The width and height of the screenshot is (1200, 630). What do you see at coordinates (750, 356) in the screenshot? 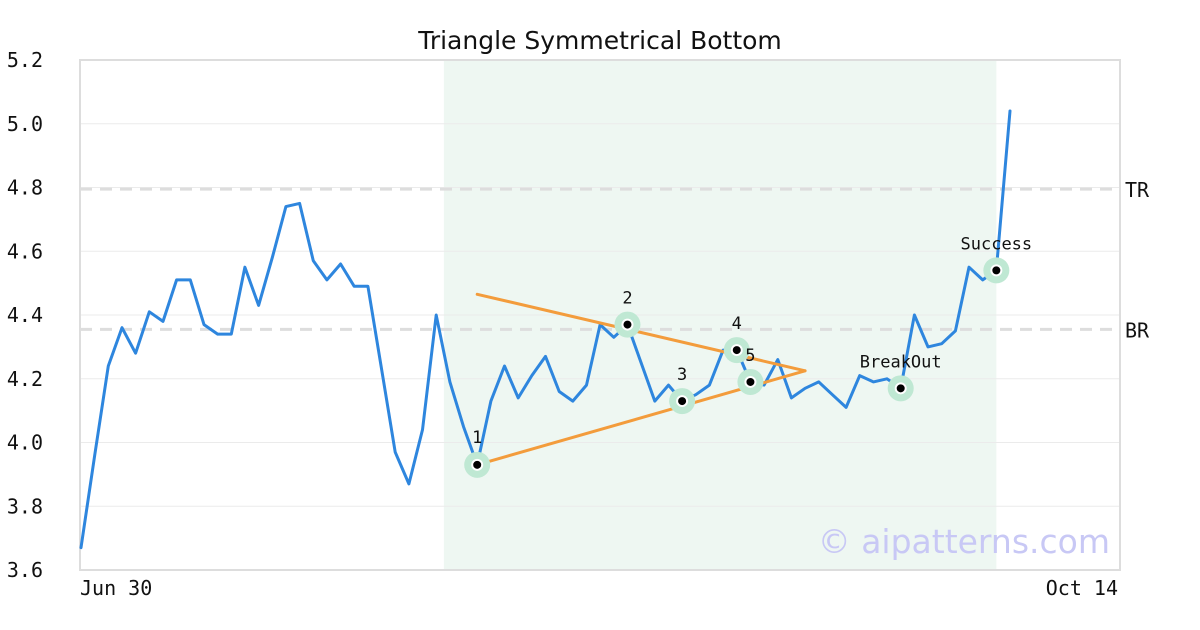
I see `point-label-5: 5` at bounding box center [750, 356].